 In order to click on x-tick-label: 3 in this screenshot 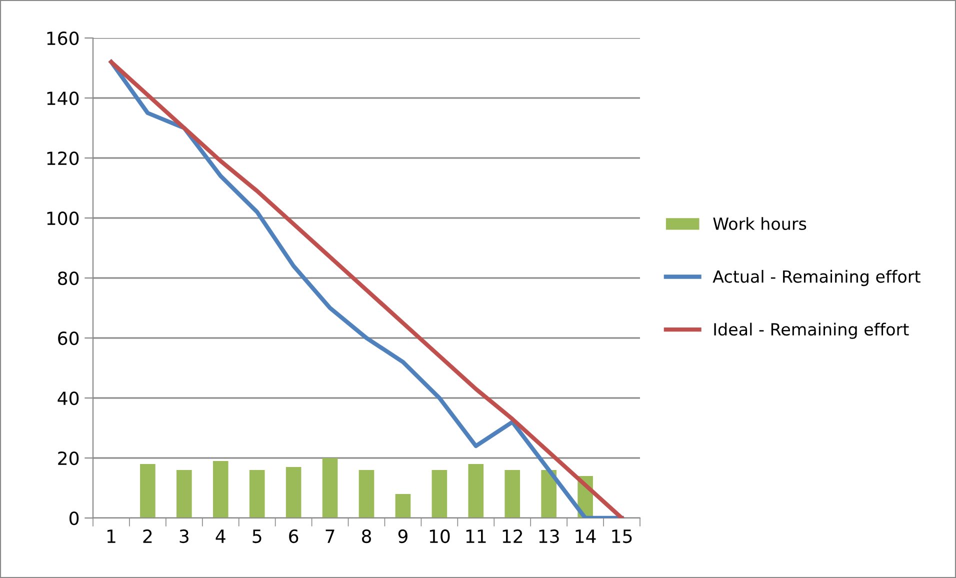, I will do `click(184, 536)`.